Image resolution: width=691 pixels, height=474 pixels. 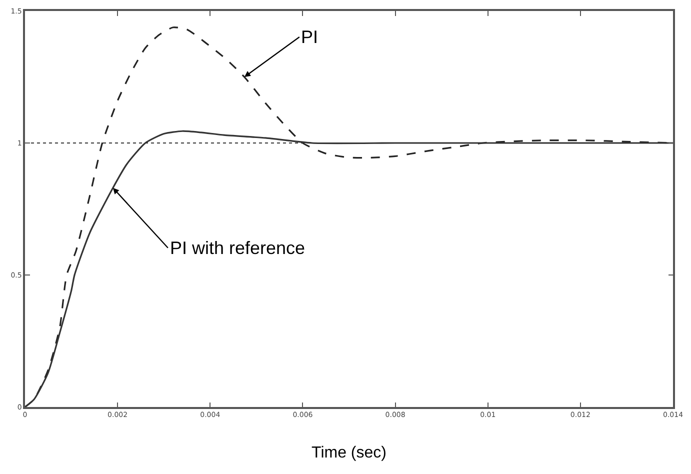 What do you see at coordinates (349, 453) in the screenshot?
I see `x-axis-title: Time (sec)` at bounding box center [349, 453].